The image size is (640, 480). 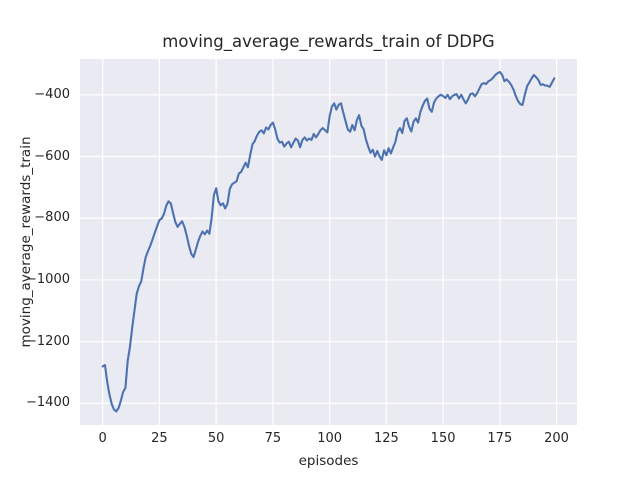 I want to click on y-tick-label: −1400, so click(x=48, y=403).